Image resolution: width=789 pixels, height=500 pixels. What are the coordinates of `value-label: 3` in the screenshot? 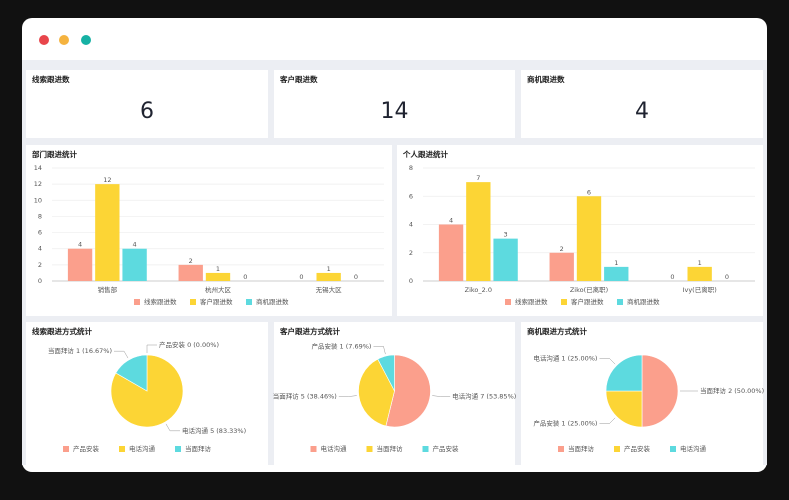 It's located at (506, 235).